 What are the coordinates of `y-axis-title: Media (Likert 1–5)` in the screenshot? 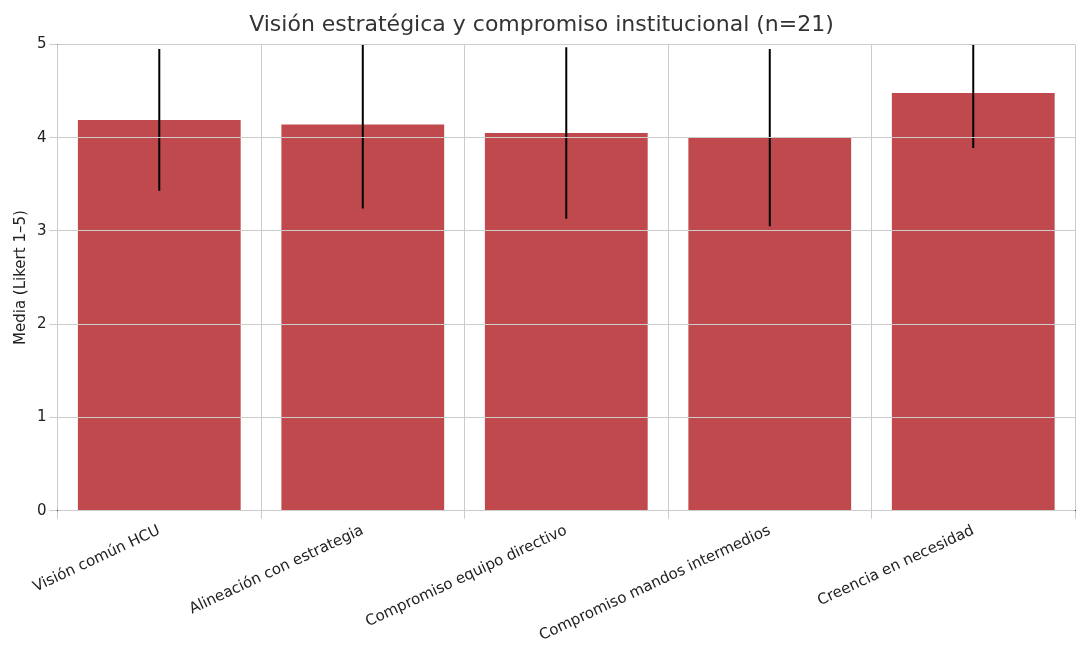 It's located at (19, 277).